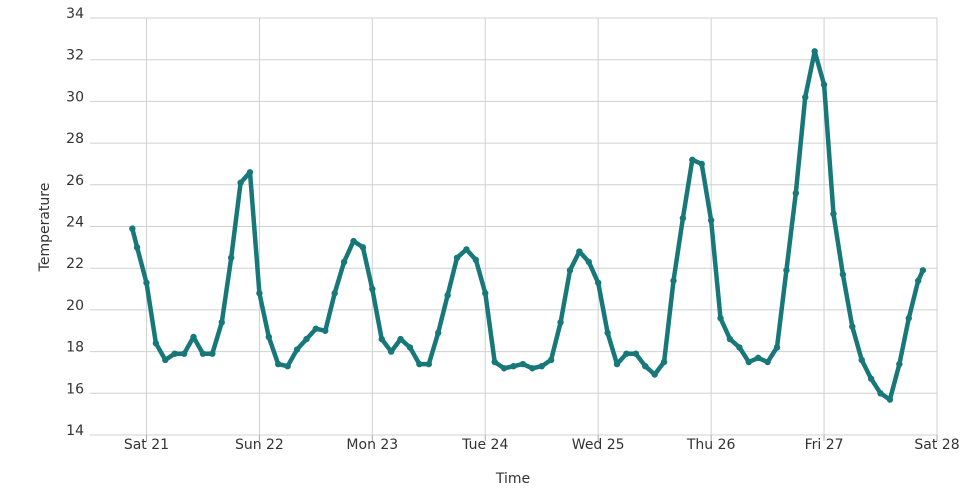 The image size is (960, 500). Describe the element at coordinates (75, 97) in the screenshot. I see `y-tick-label: 30` at that location.